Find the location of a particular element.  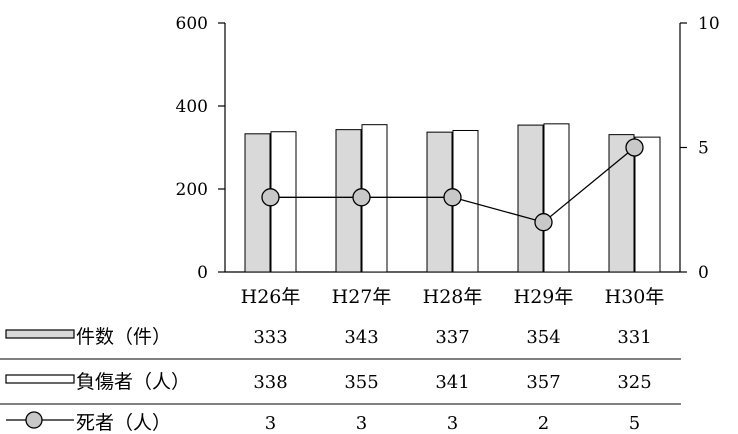

y-tick-label-left: 400 is located at coordinates (192, 107).